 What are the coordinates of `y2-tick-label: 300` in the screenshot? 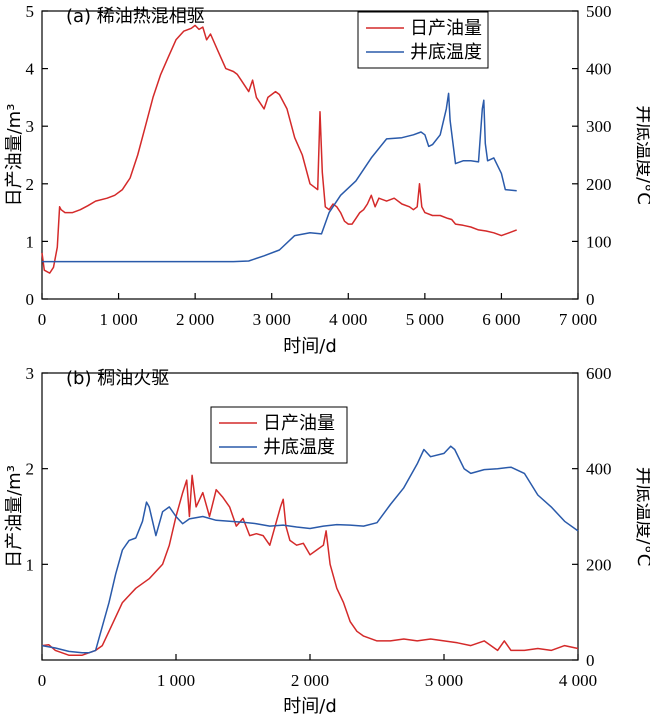 It's located at (599, 126).